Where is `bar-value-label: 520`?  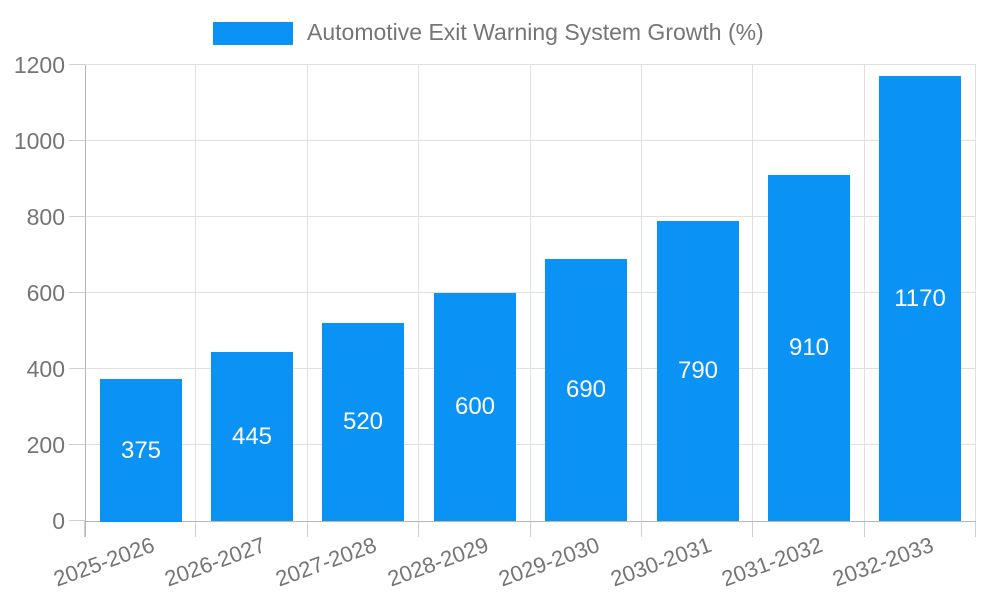 bar-value-label: 520 is located at coordinates (363, 421).